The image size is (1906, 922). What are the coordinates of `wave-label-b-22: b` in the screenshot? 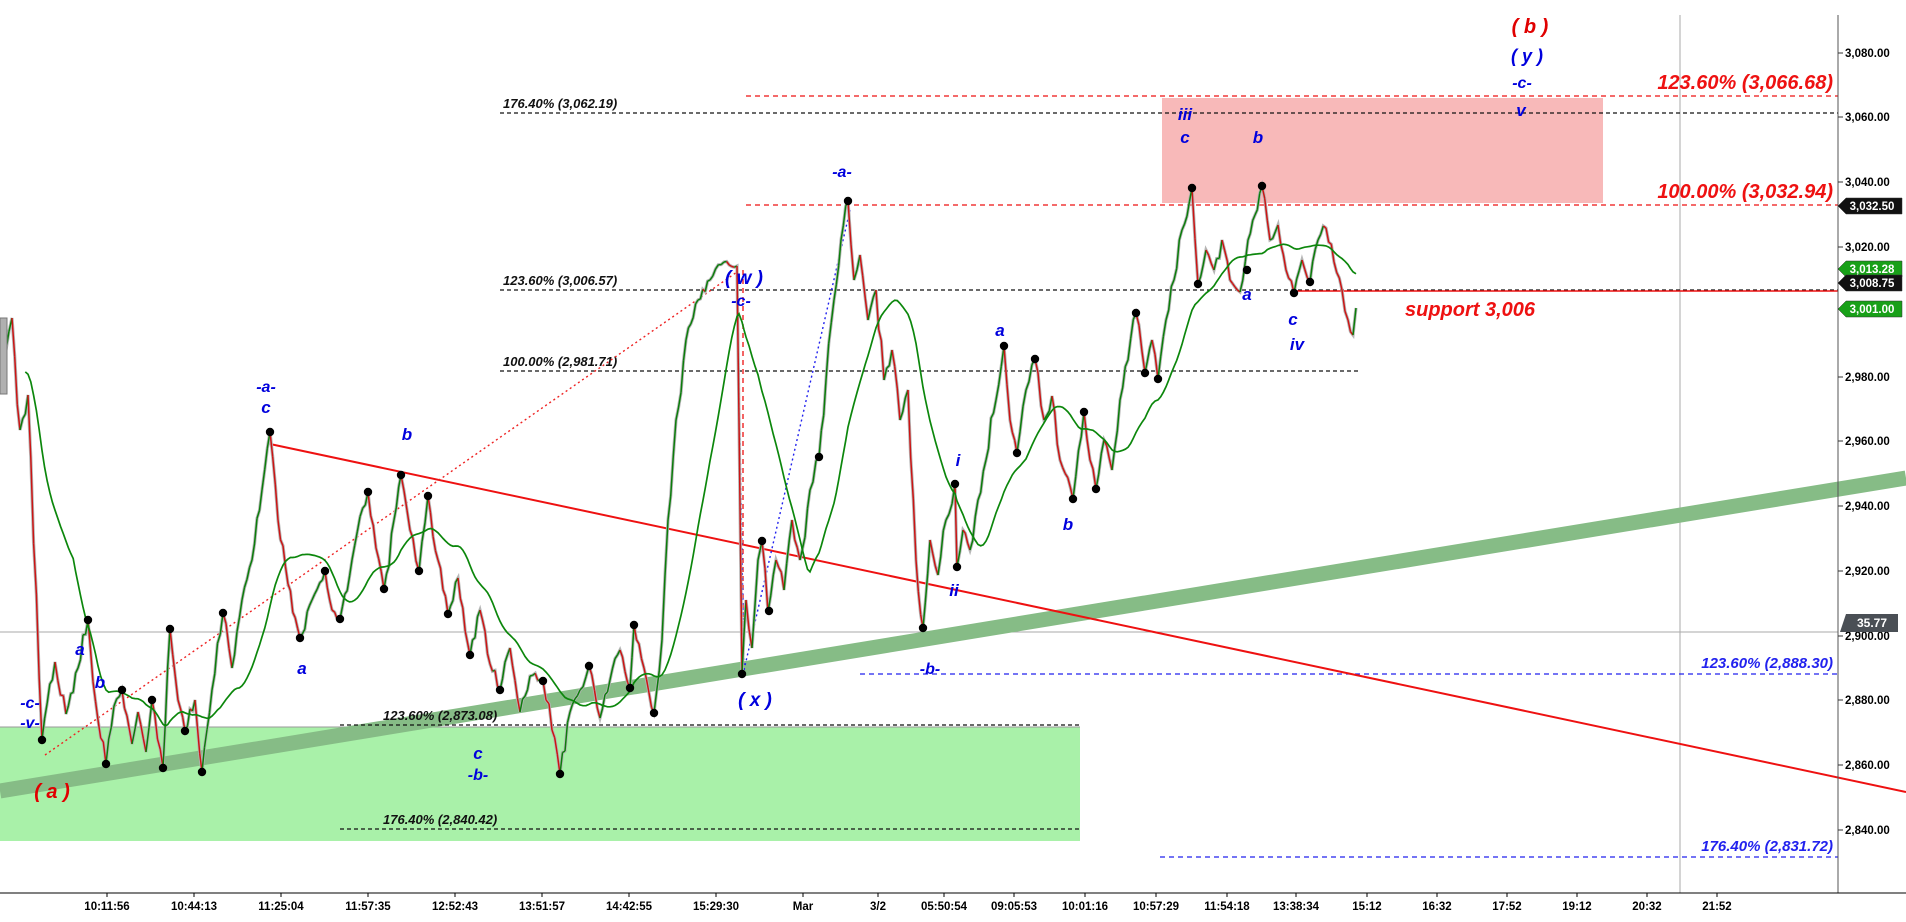 It's located at (1258, 137).